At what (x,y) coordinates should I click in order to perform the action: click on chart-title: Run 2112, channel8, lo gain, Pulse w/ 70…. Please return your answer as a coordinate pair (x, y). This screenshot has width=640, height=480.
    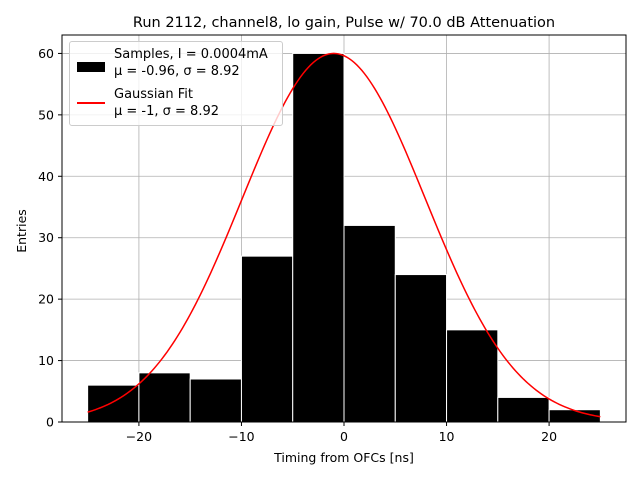
    Looking at the image, I should click on (344, 23).